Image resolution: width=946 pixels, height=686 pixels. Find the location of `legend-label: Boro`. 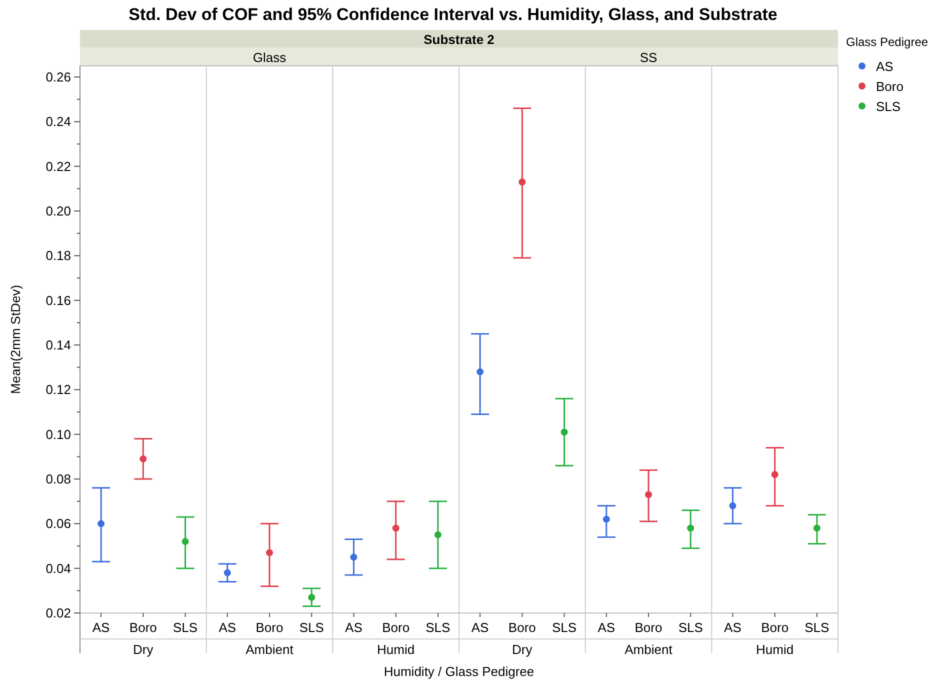

legend-label: Boro is located at coordinates (890, 86).